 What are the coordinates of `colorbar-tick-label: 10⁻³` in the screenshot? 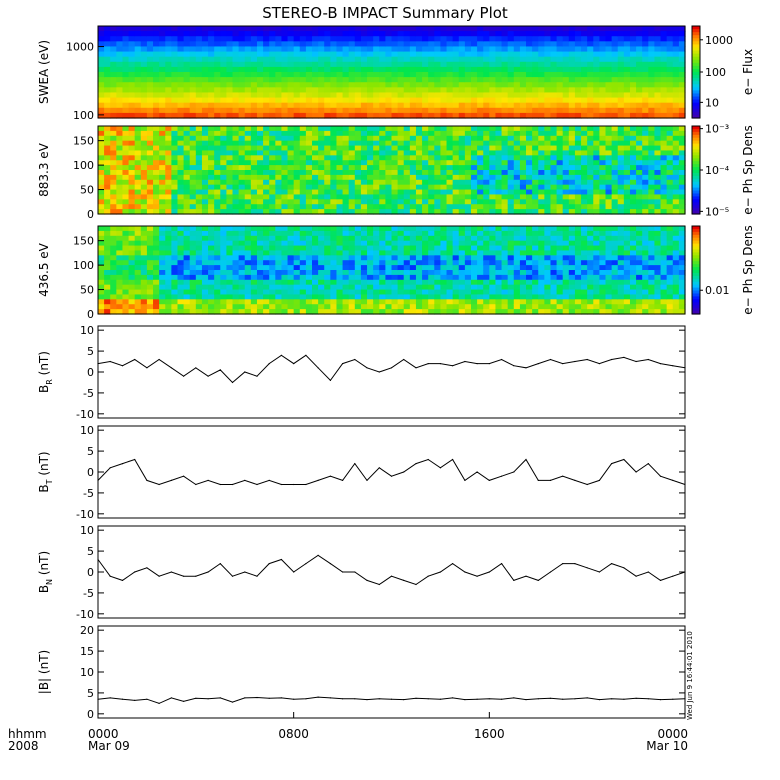 It's located at (717, 129).